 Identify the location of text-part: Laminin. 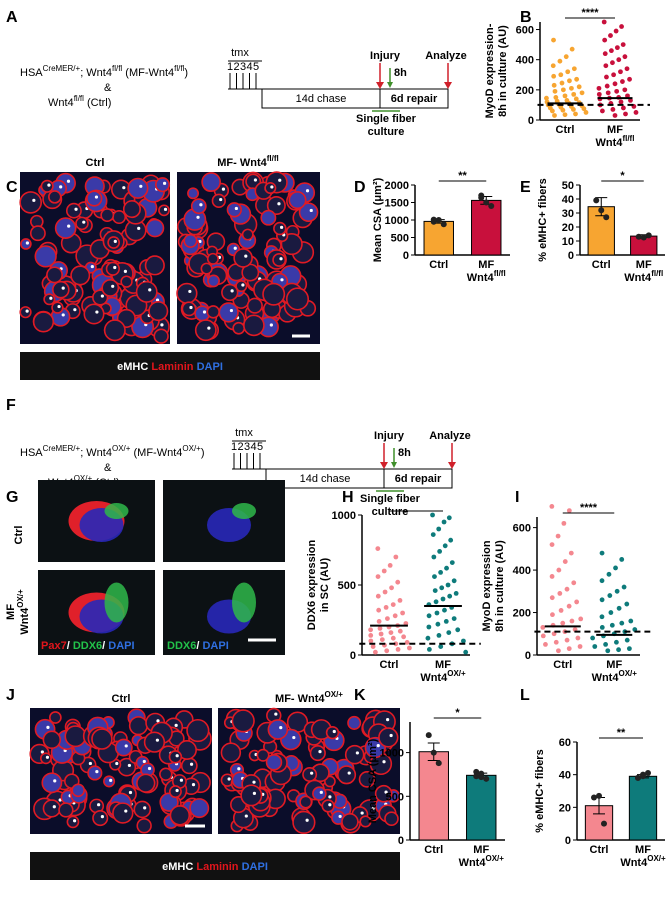
(218, 867).